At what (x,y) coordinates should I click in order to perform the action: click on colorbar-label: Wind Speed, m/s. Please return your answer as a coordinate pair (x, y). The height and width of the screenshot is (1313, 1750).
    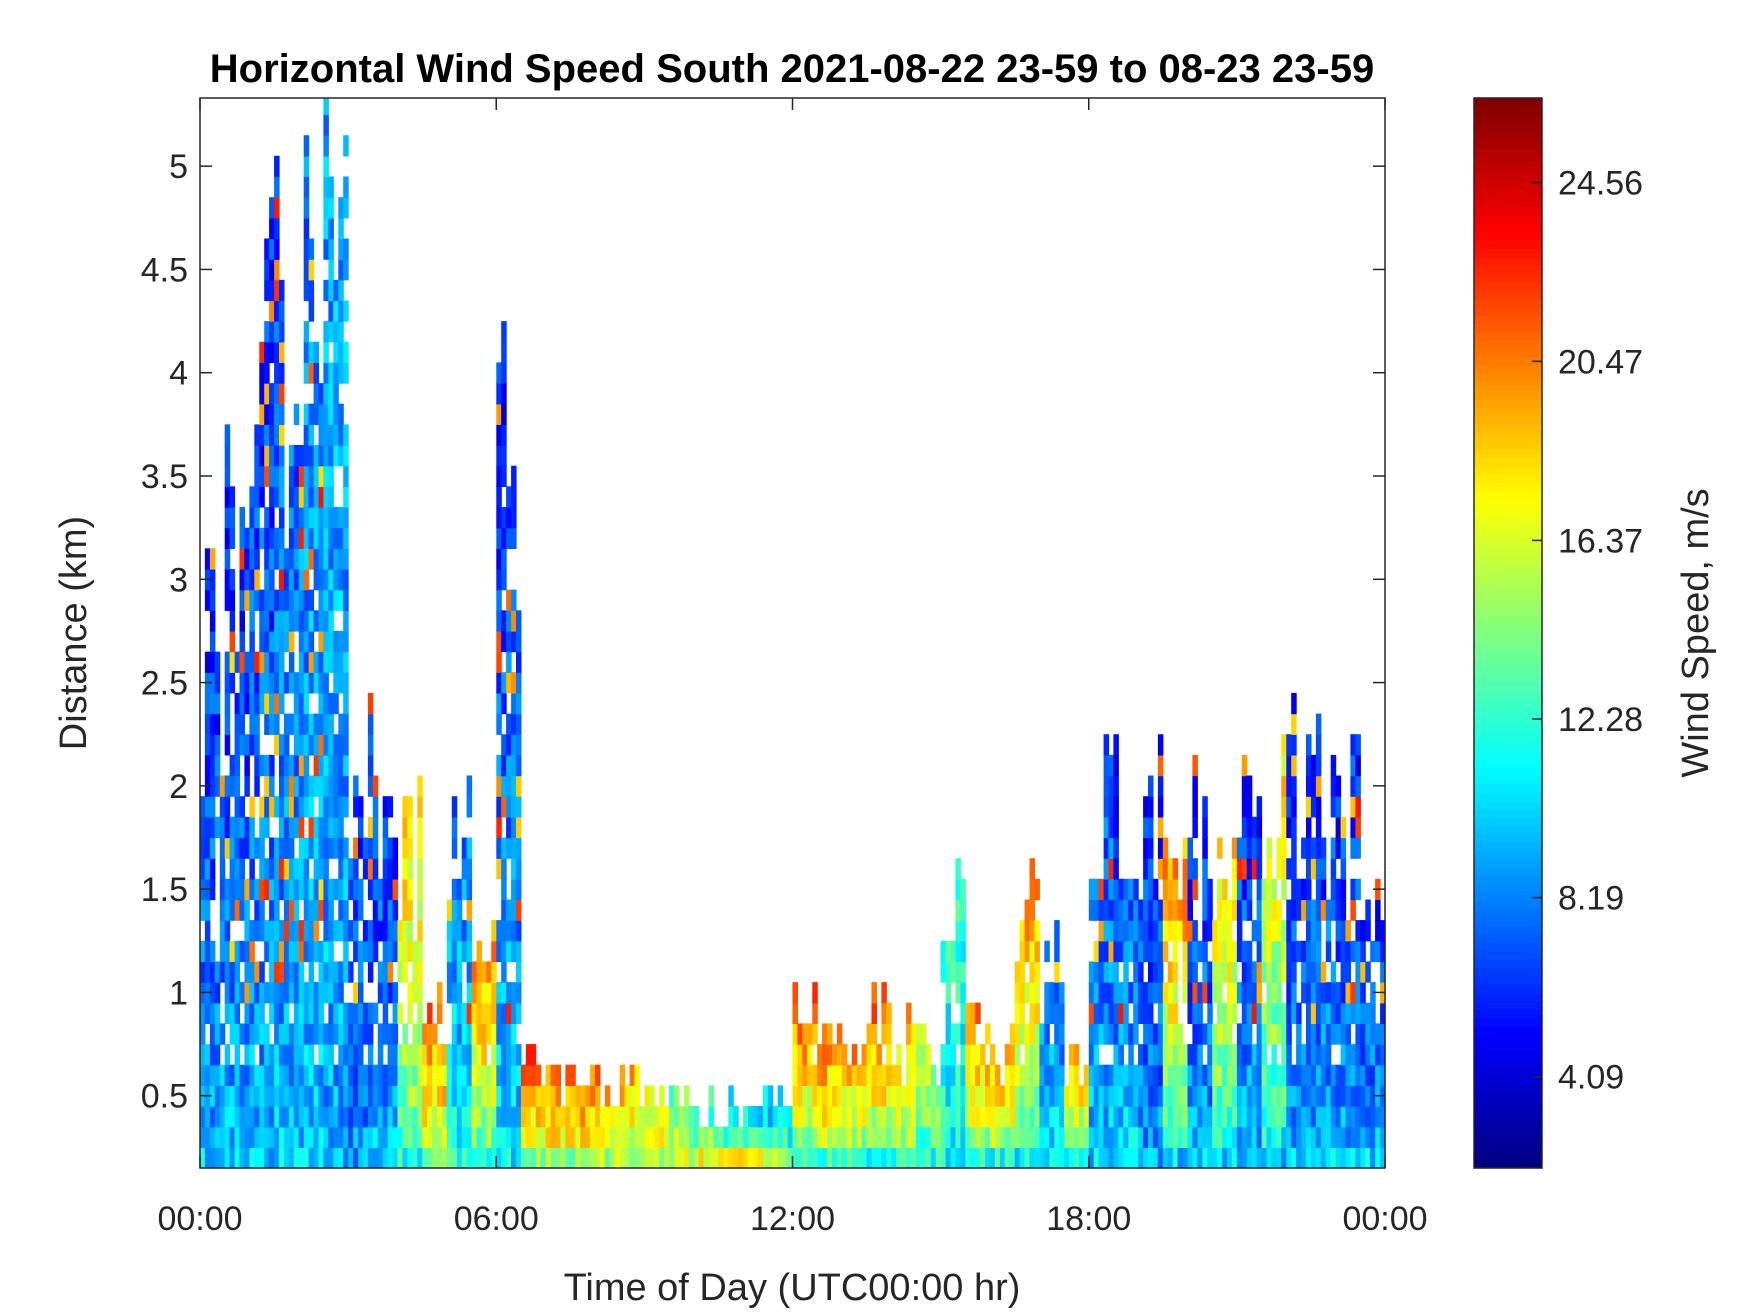
    Looking at the image, I should click on (1696, 632).